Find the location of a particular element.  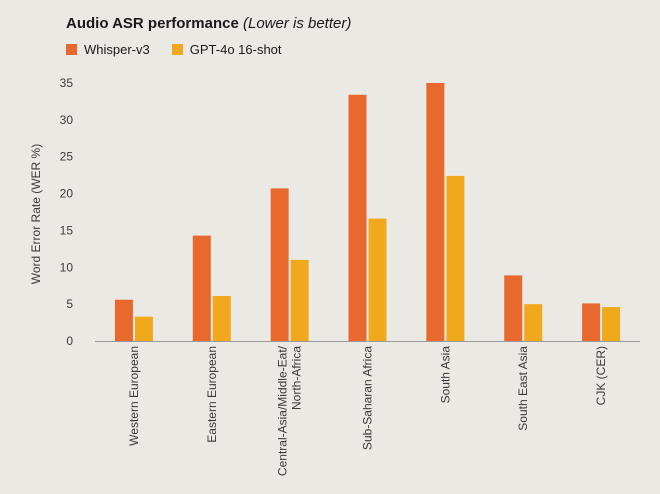

y-tick-label: 20 is located at coordinates (67, 194).